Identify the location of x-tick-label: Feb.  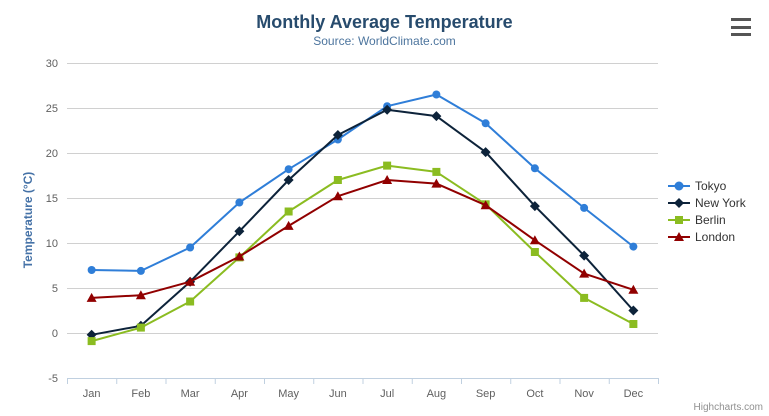
(140, 394).